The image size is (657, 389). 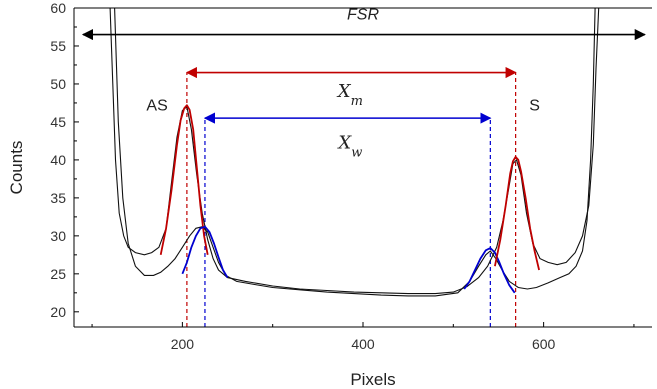 I want to click on y-tick-label: 25, so click(x=58, y=274).